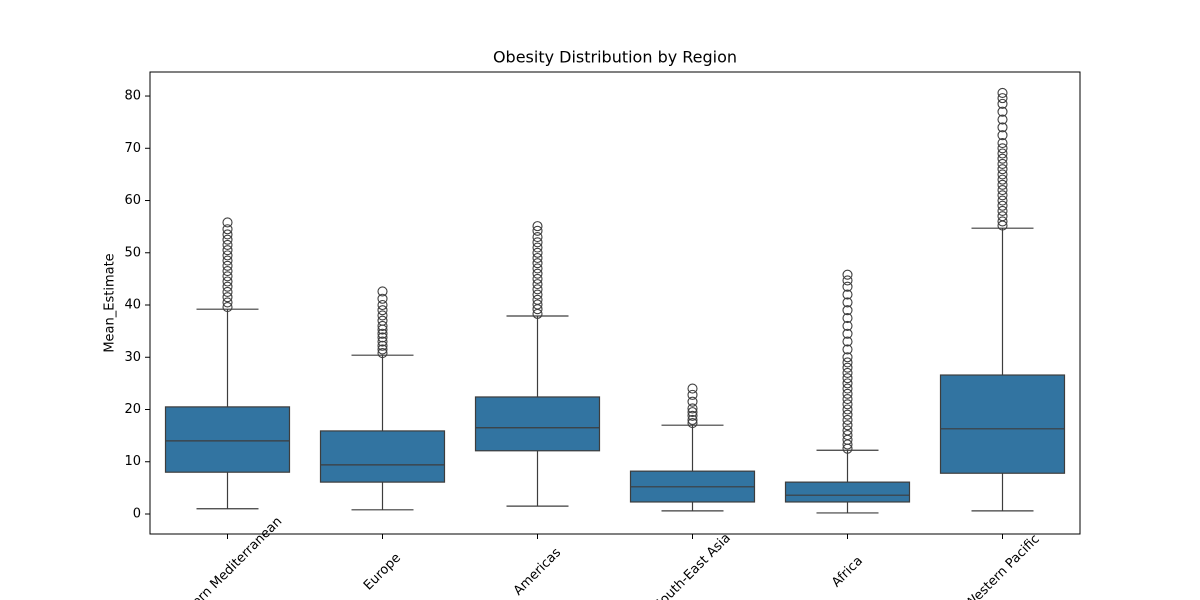 This screenshot has width=1200, height=600. I want to click on y-tick-label: 30, so click(132, 357).